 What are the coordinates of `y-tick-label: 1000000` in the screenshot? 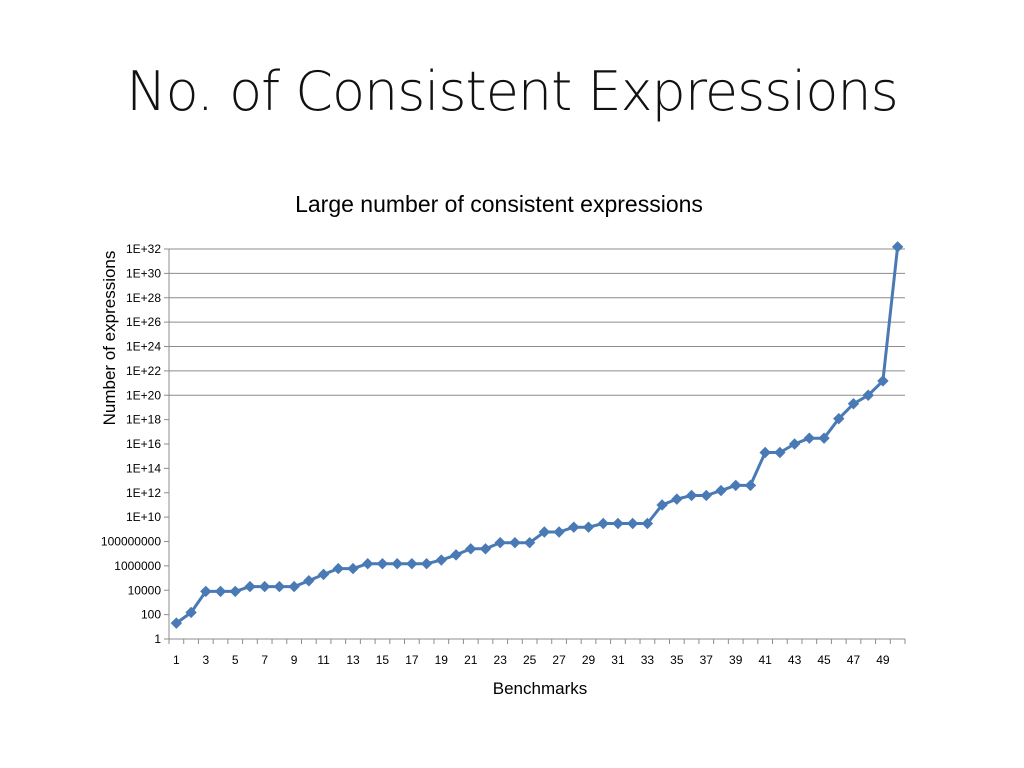 It's located at (137, 566).